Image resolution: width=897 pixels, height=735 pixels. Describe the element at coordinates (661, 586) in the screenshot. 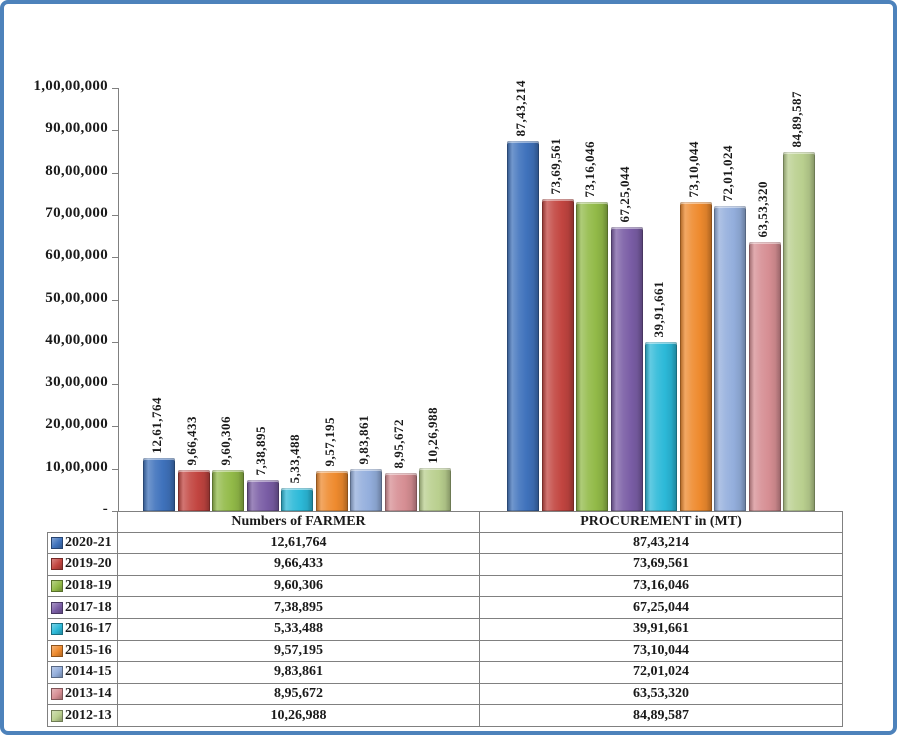

I see `table-value-2018-19-procurement: 73,16,046` at that location.